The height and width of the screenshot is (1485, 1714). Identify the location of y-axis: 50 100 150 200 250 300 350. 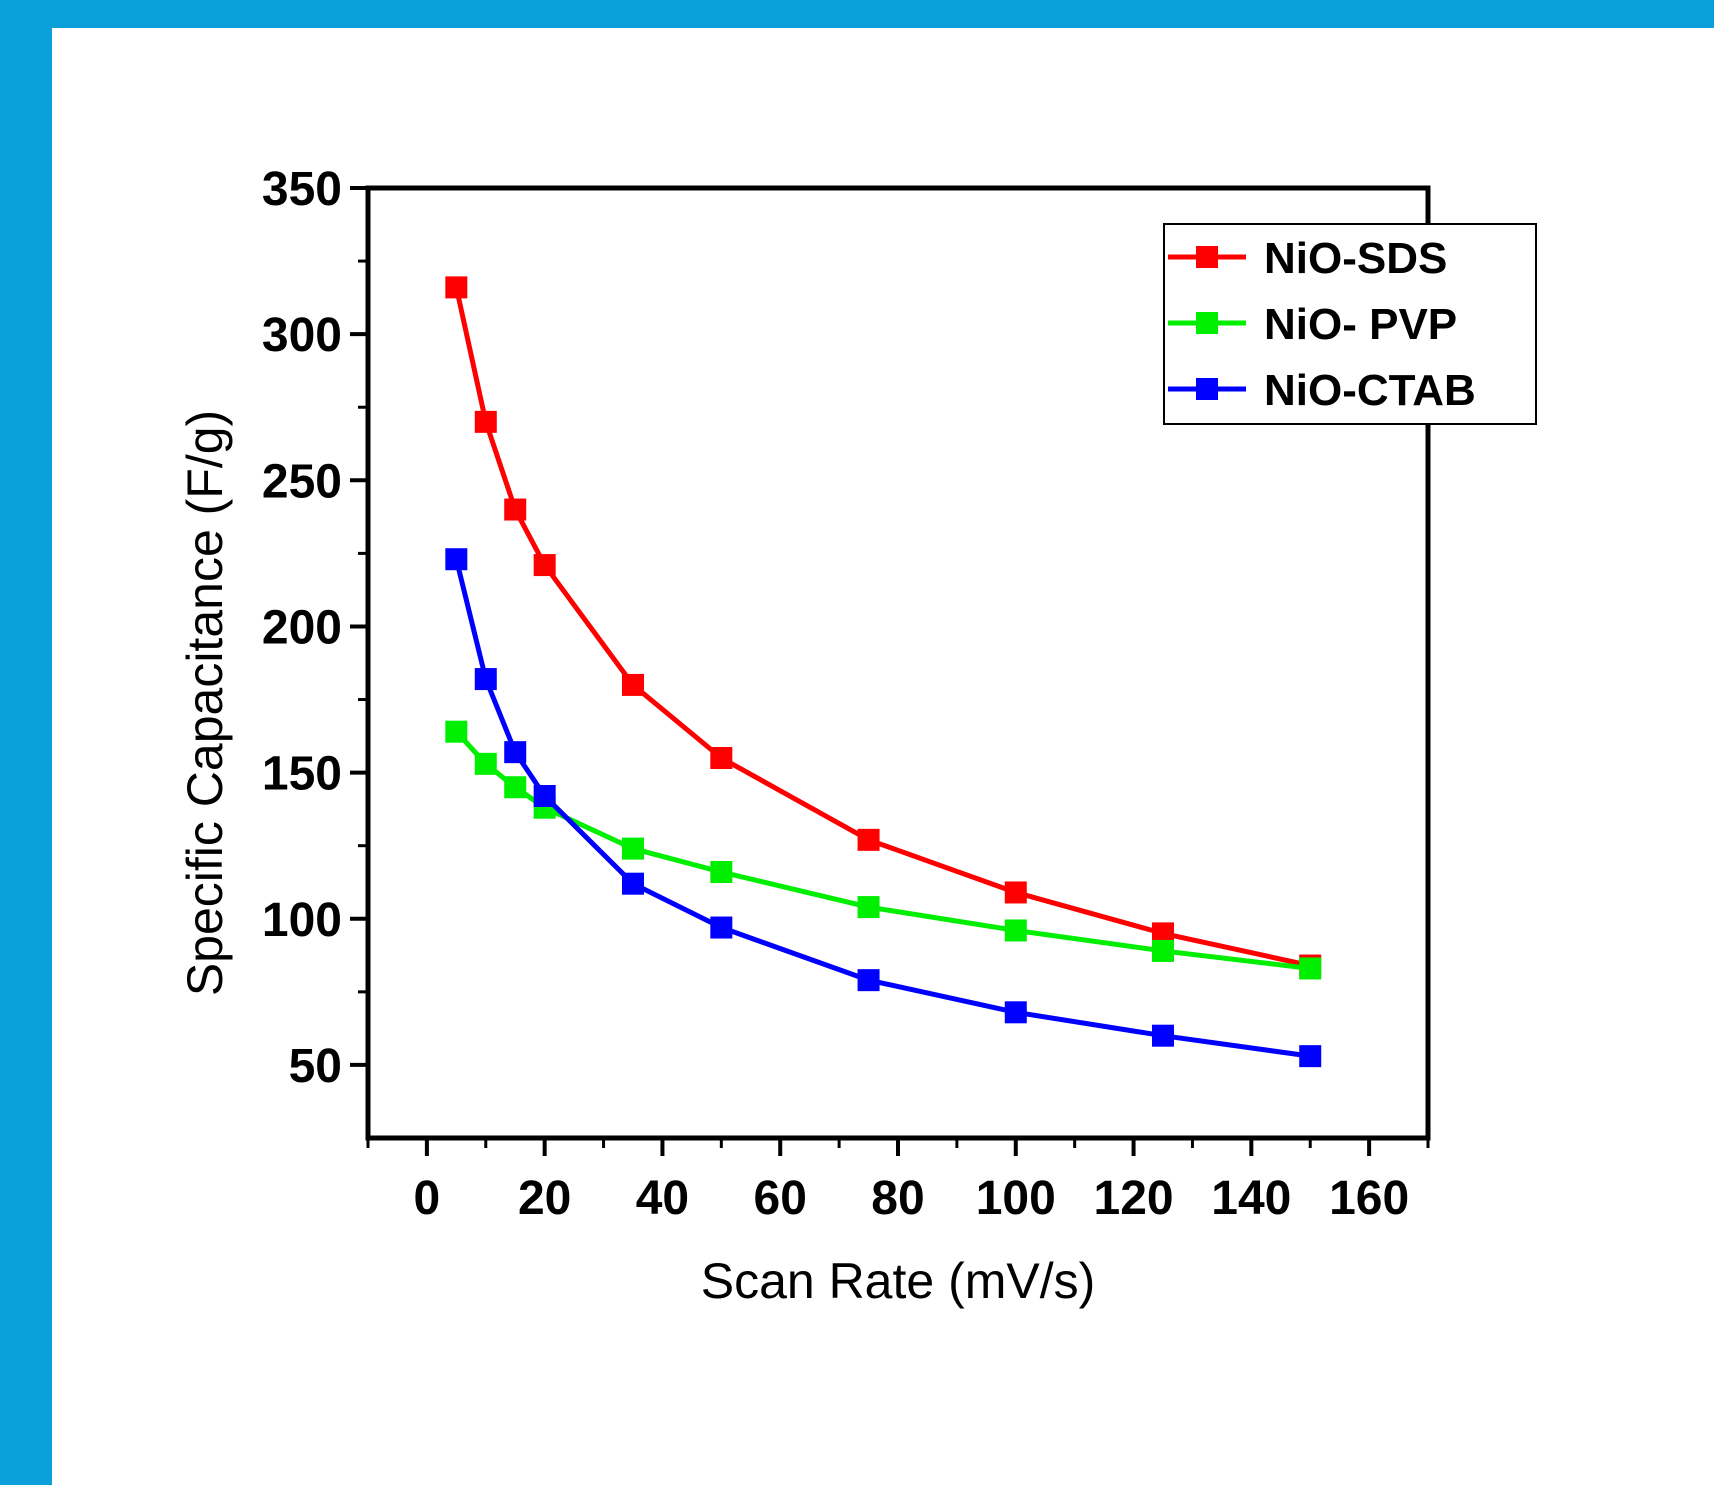
(315, 628).